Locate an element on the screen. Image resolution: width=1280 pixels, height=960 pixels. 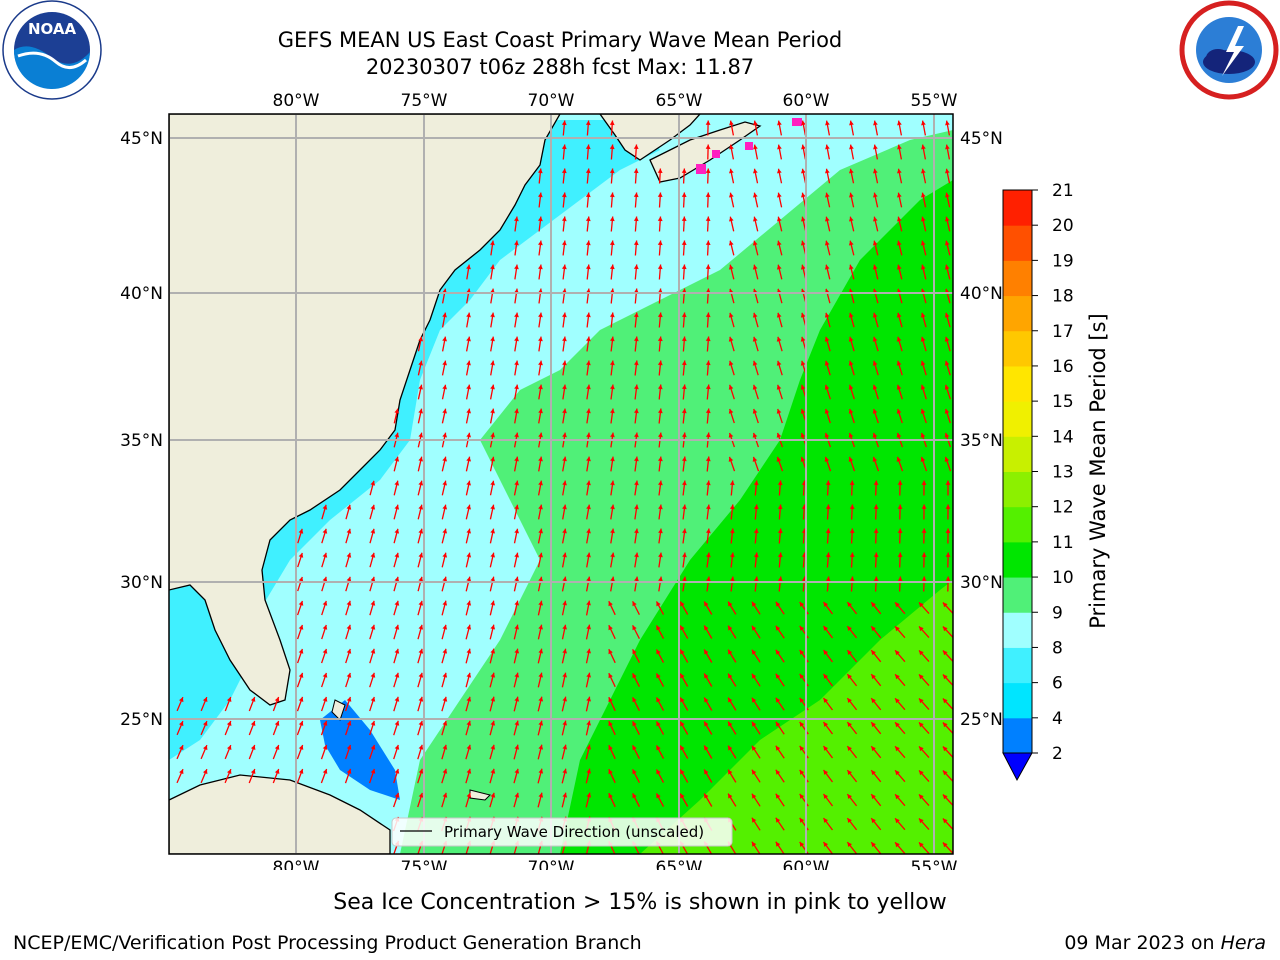
lat-label: 30°N is located at coordinates (981, 583).